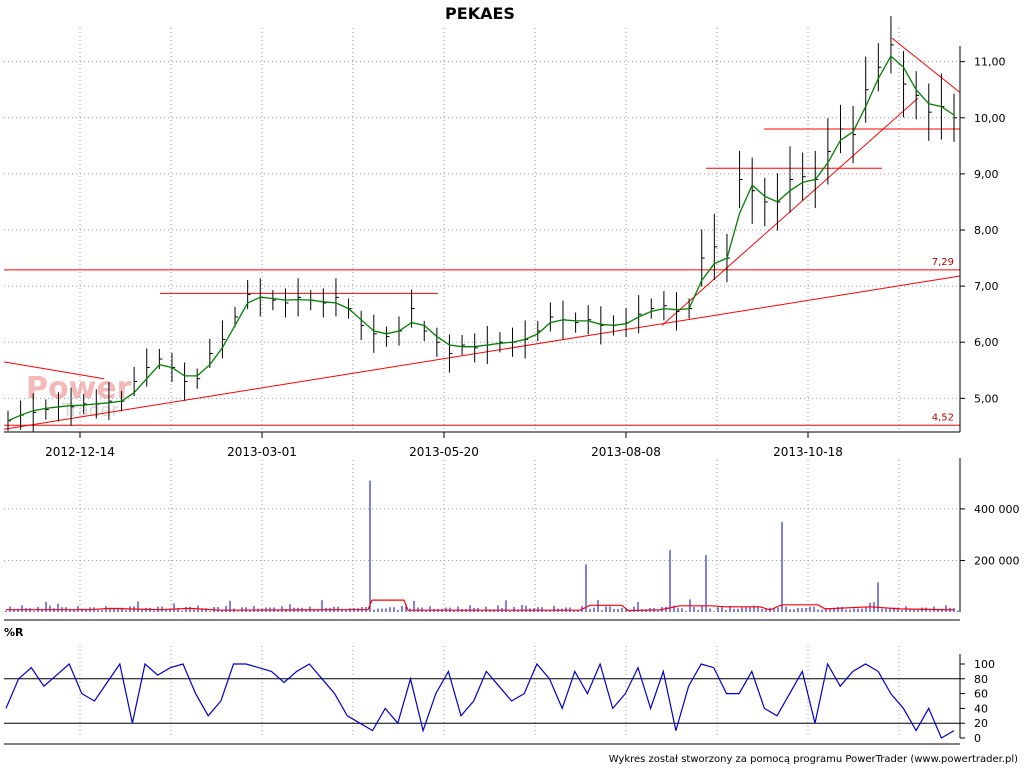 This screenshot has width=1024, height=768. I want to click on trend-line-top, so click(926, 65).